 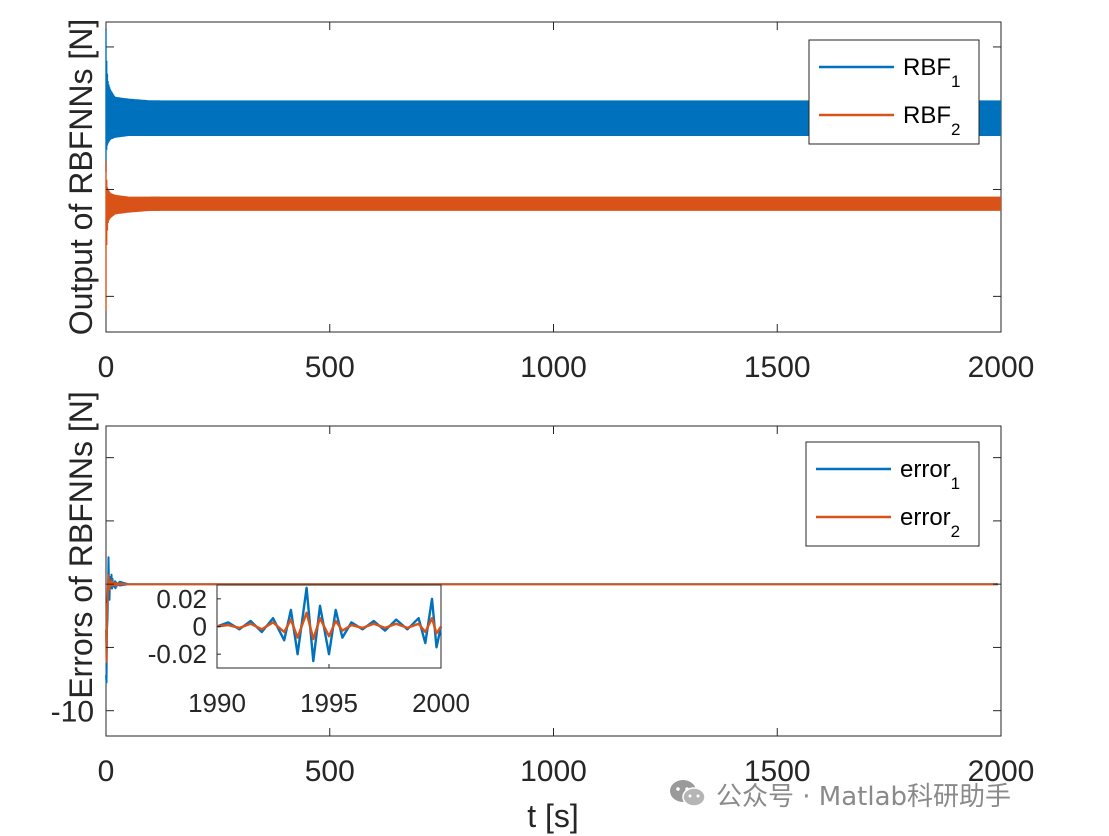 I want to click on inset-x-tick-label: 1995, so click(x=329, y=703).